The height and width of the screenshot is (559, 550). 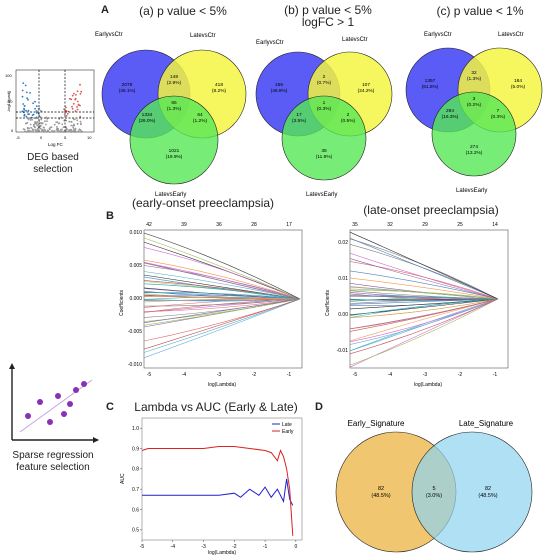 What do you see at coordinates (56, 403) in the screenshot?
I see `sparse-points` at bounding box center [56, 403].